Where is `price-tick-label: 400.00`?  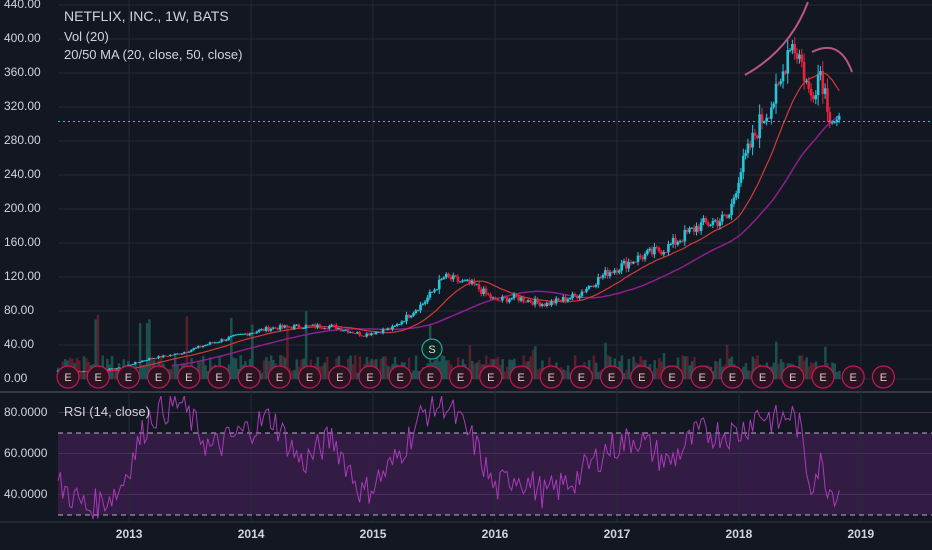 price-tick-label: 400.00 is located at coordinates (22, 38).